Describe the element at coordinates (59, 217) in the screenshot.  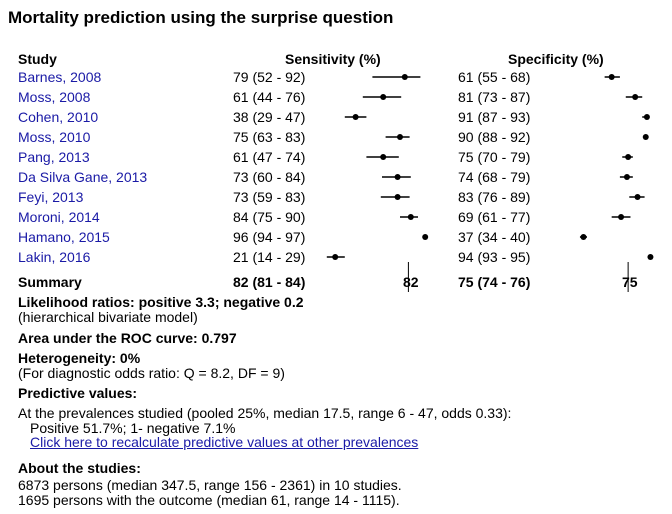
I see `study-name-link: Moroni, 2014` at that location.